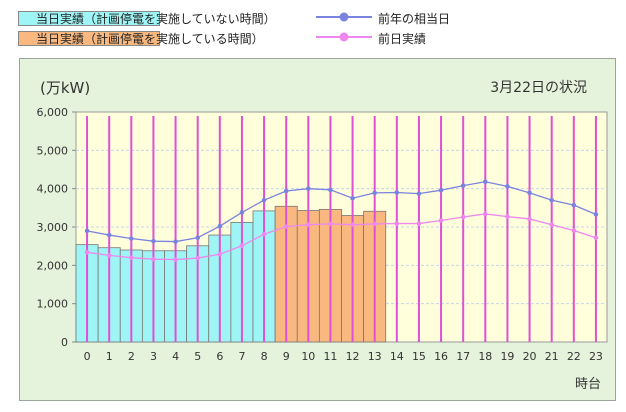  What do you see at coordinates (574, 356) in the screenshot?
I see `x-tick-label: 22` at bounding box center [574, 356].